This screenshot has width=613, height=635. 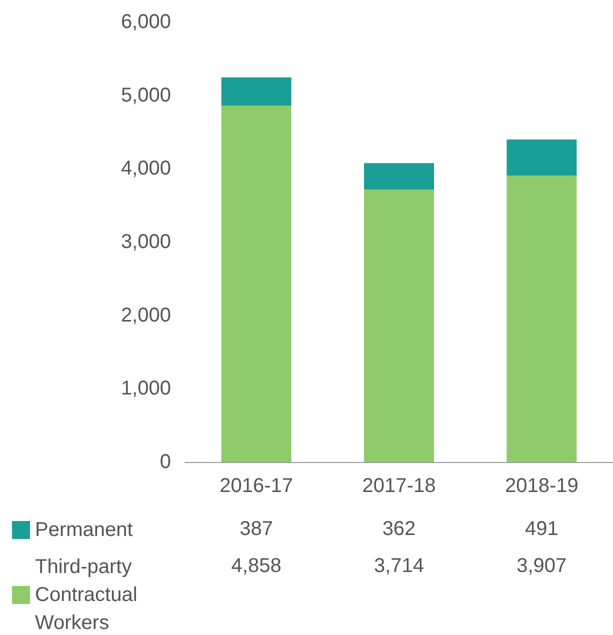 What do you see at coordinates (145, 169) in the screenshot?
I see `y-tick-label: 4,000` at bounding box center [145, 169].